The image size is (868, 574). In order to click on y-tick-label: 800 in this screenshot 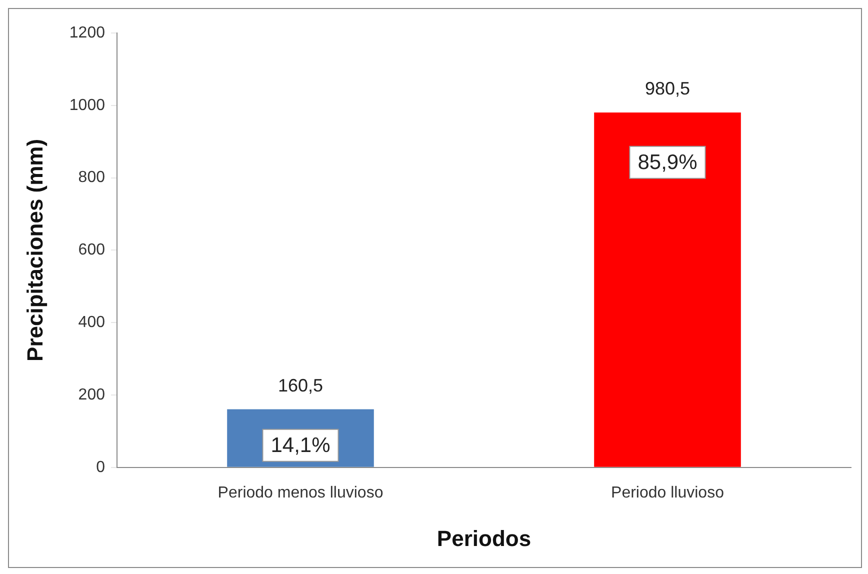, I will do `click(92, 177)`.